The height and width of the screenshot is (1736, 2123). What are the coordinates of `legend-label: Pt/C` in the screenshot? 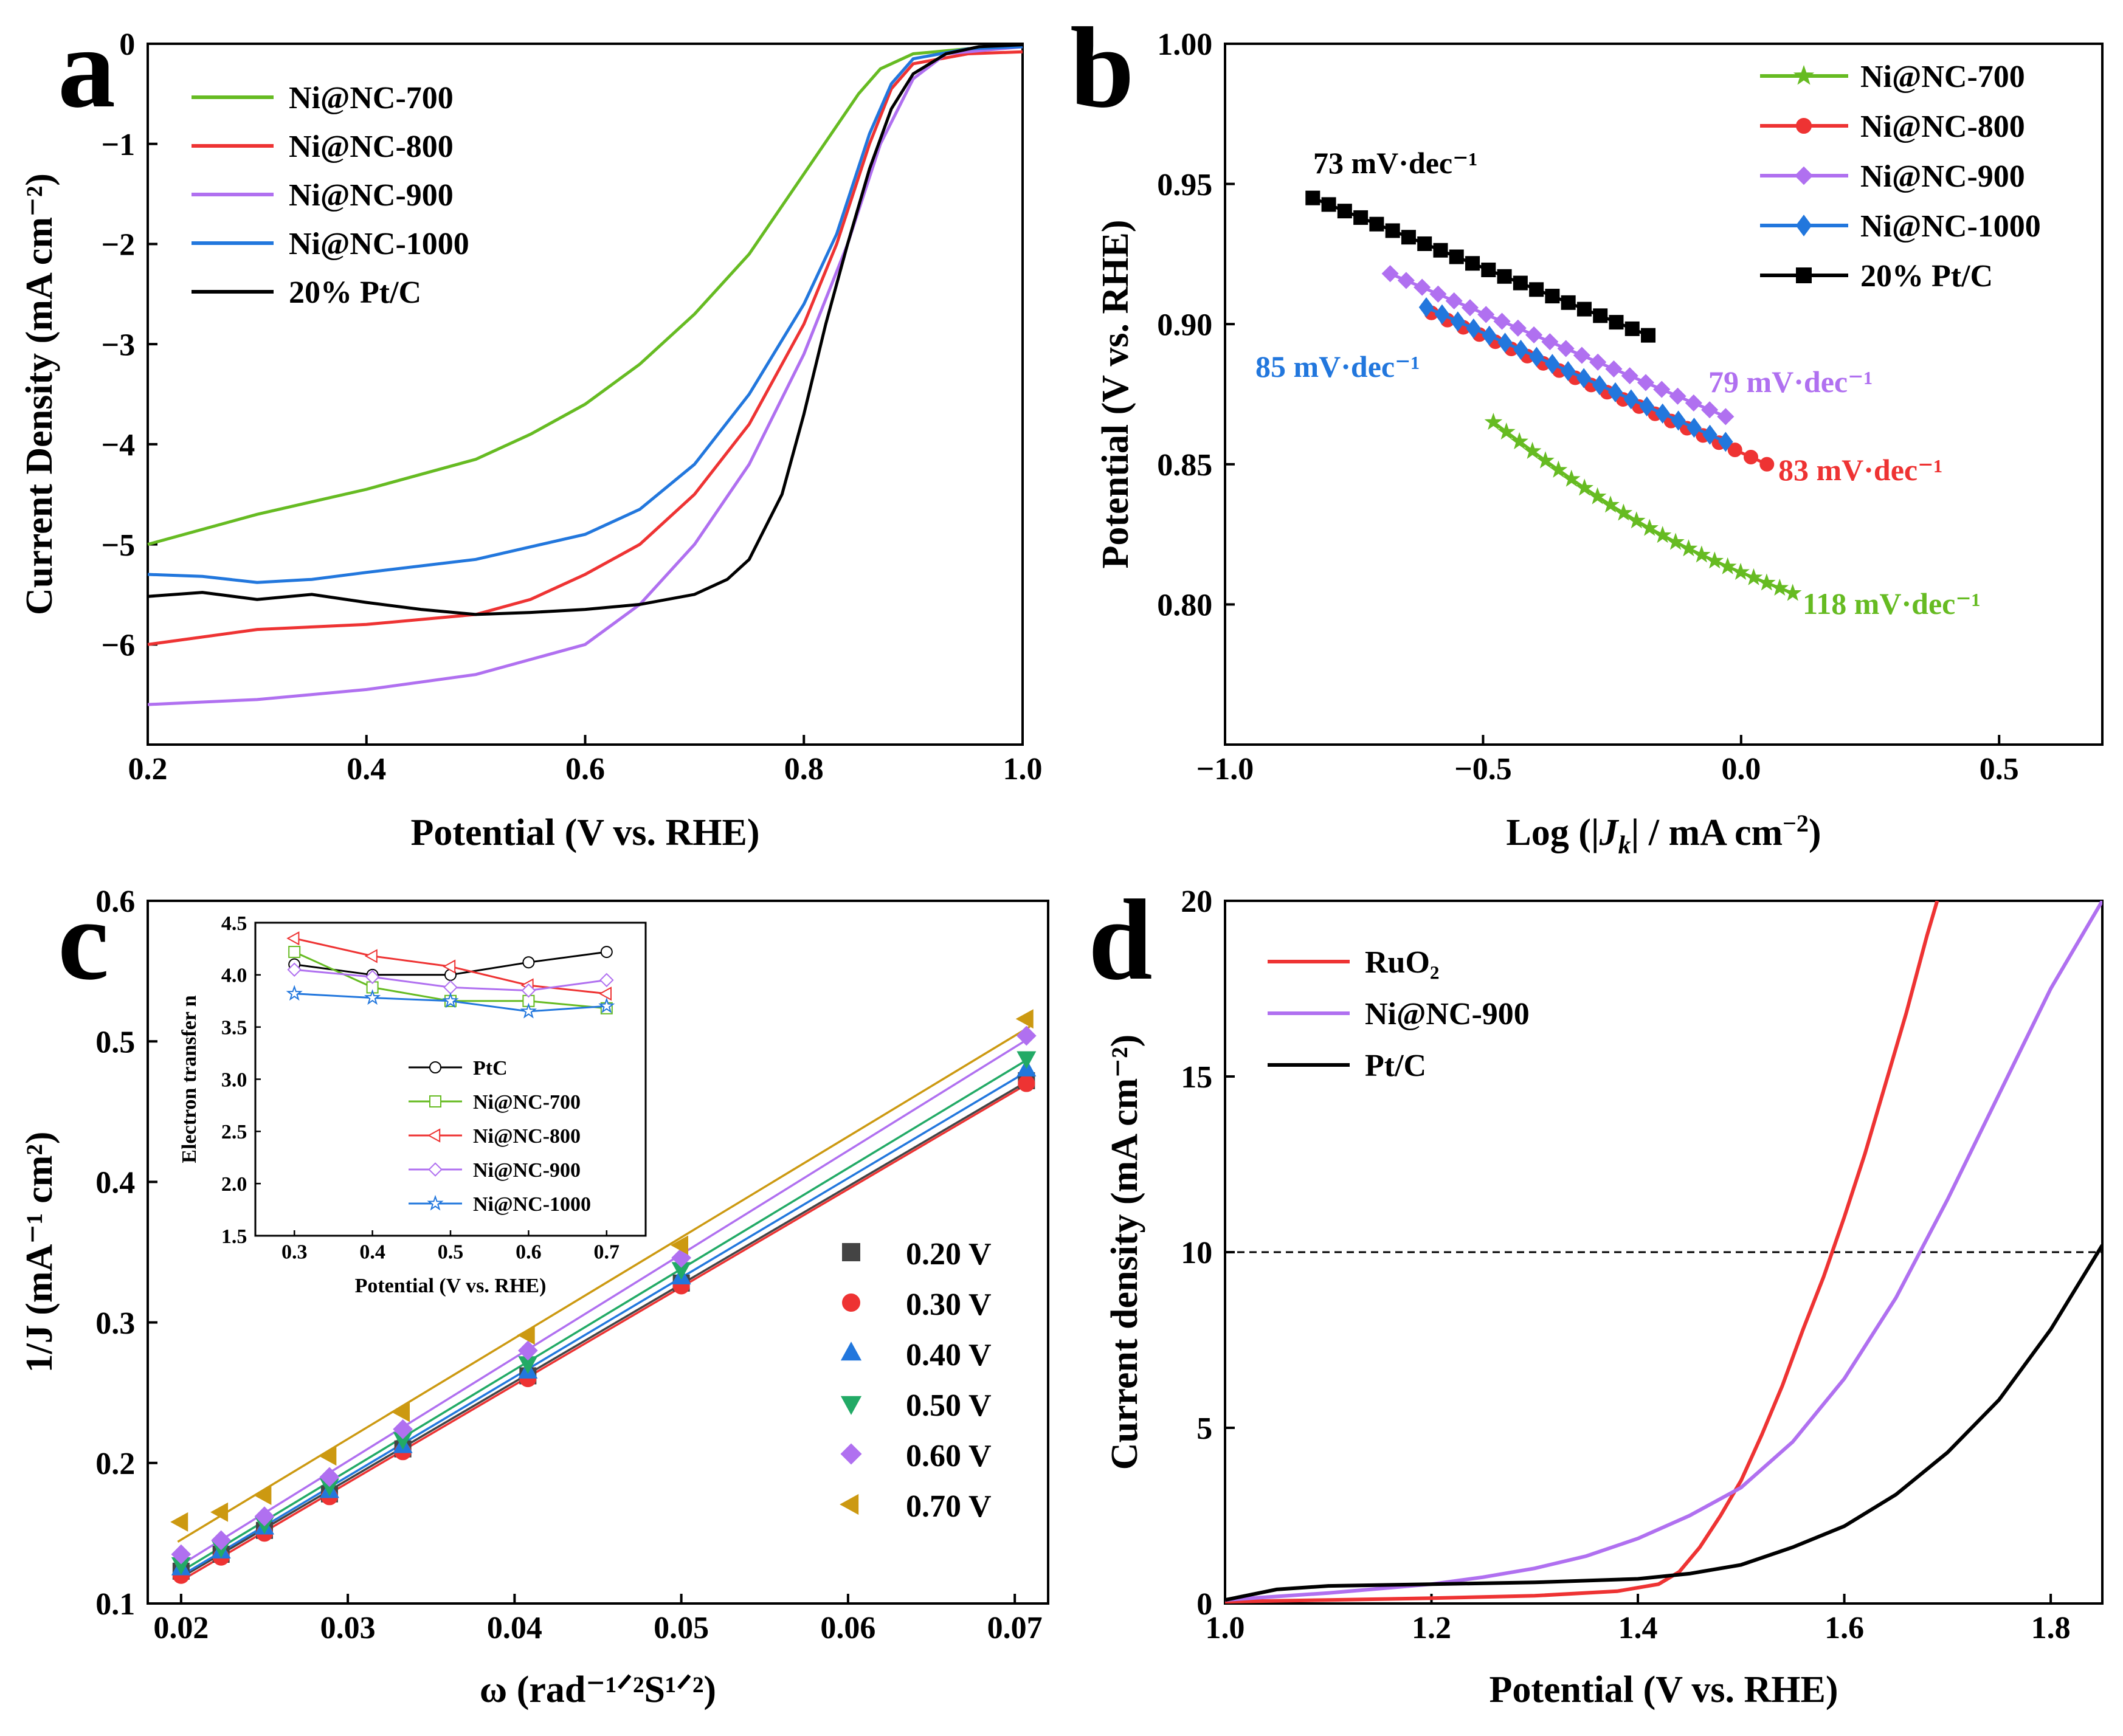 It's located at (1395, 1066).